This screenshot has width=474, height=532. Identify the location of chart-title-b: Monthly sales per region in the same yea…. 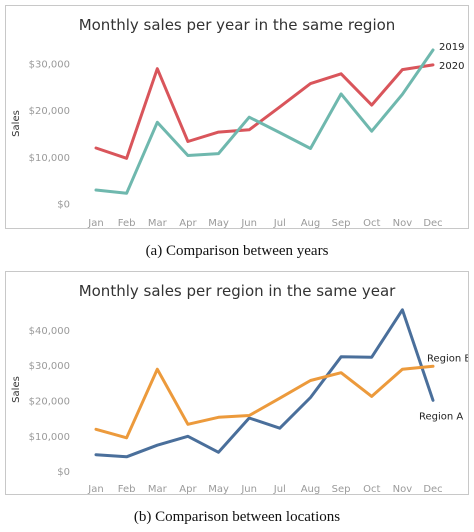
(237, 291).